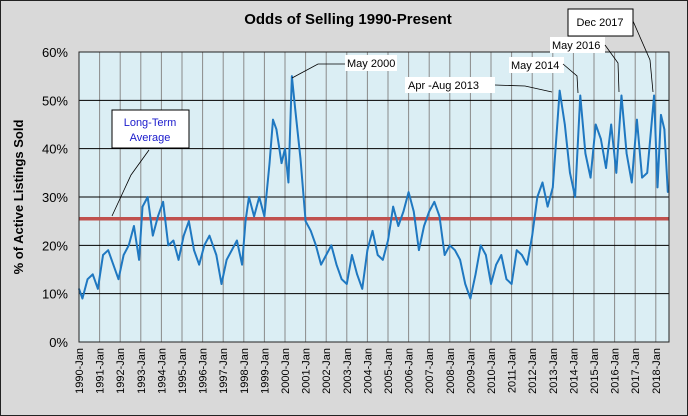 This screenshot has height=416, width=688. Describe the element at coordinates (142, 371) in the screenshot. I see `x-tick-label: 1993-Jan` at that location.